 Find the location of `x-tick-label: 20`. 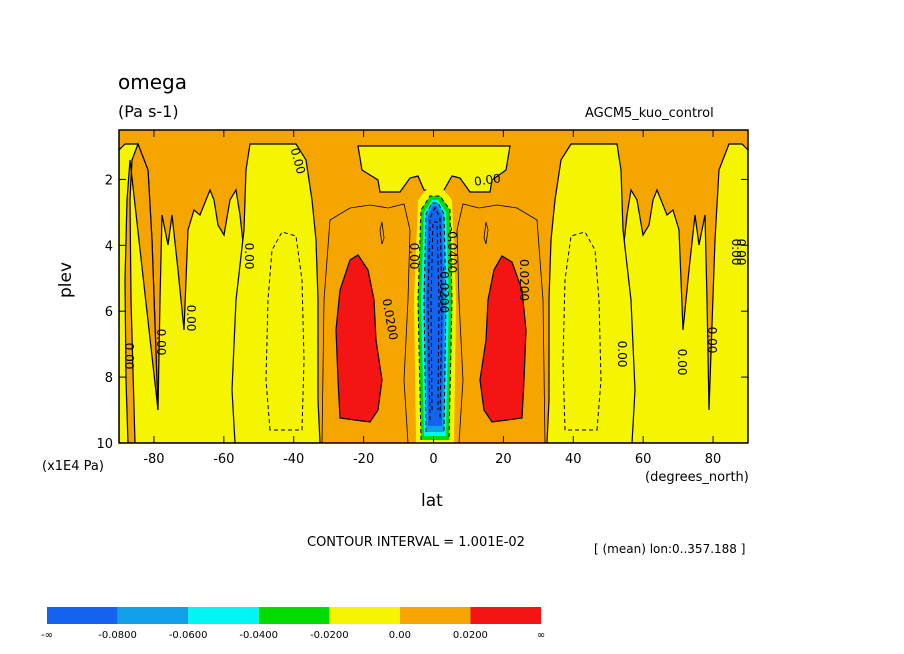

x-tick-label: 20 is located at coordinates (503, 459).